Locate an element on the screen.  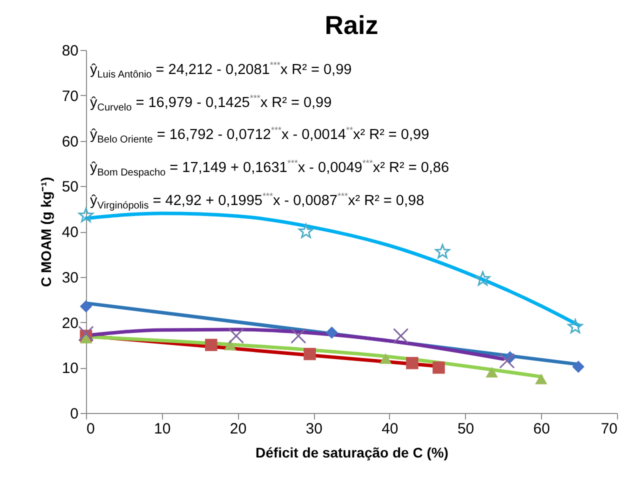
y-tick-label: 50 is located at coordinates (70, 187).